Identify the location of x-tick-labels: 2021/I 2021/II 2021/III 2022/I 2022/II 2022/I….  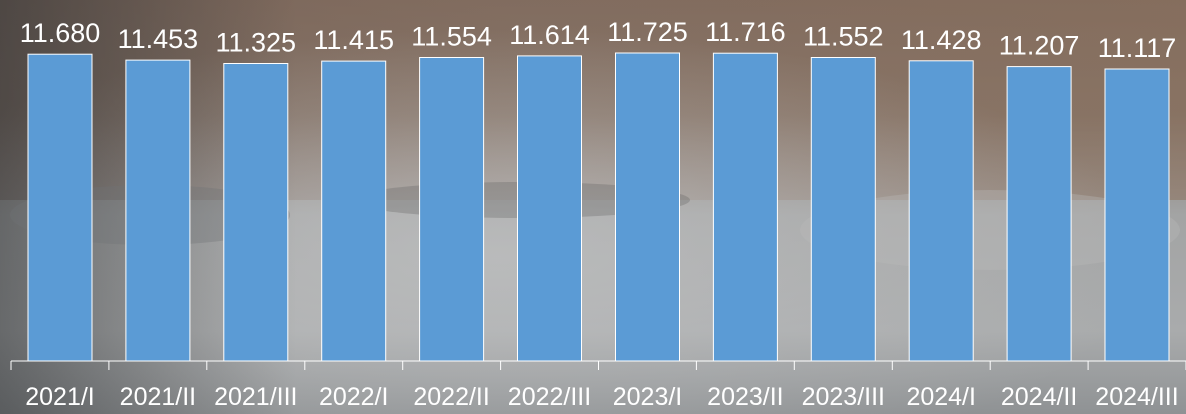
(601, 397).